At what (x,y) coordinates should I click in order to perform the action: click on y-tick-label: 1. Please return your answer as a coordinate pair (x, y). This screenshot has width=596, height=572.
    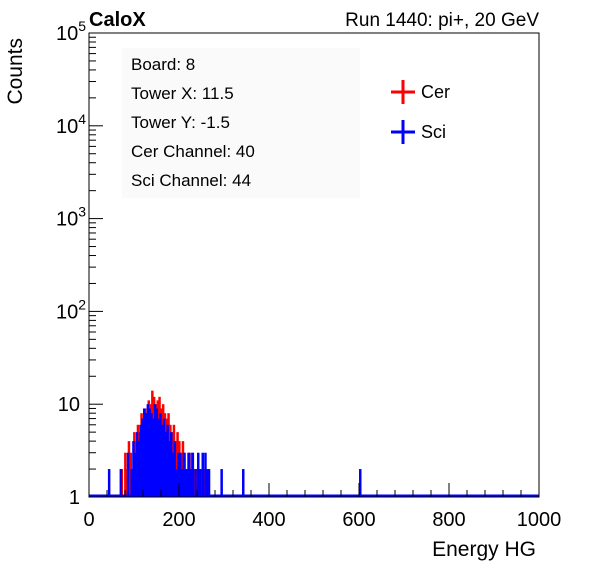
    Looking at the image, I should click on (74, 498).